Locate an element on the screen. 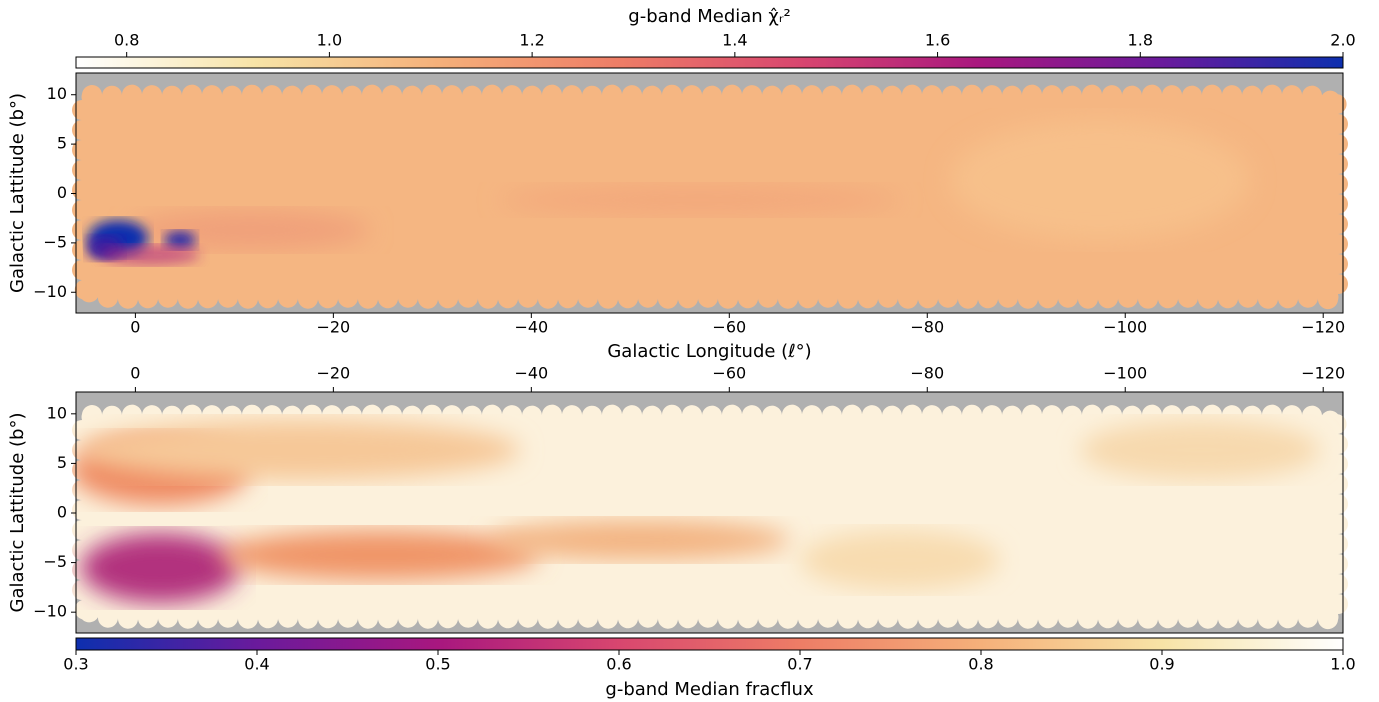 This screenshot has height=702, width=1379. colorbar-tick-label: 0.7 is located at coordinates (799, 664).